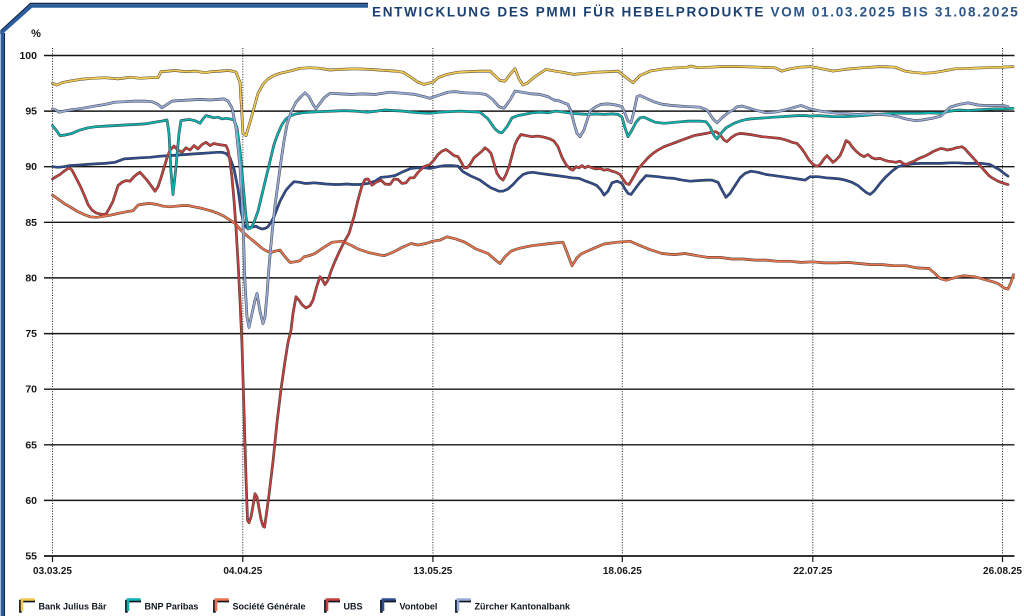 Image resolution: width=1024 pixels, height=616 pixels. What do you see at coordinates (419, 607) in the screenshot?
I see `svg-text: Vontobel` at bounding box center [419, 607].